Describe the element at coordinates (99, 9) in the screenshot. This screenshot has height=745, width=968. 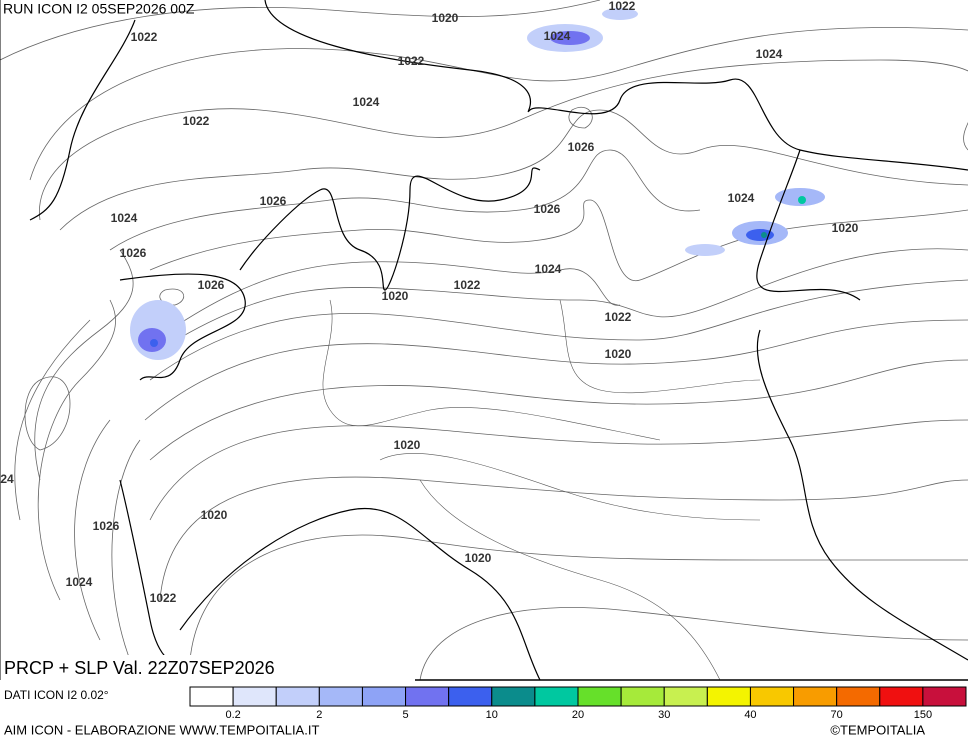
I see `run-label: RUN ICON I2 05SEP2026 00Z` at that location.